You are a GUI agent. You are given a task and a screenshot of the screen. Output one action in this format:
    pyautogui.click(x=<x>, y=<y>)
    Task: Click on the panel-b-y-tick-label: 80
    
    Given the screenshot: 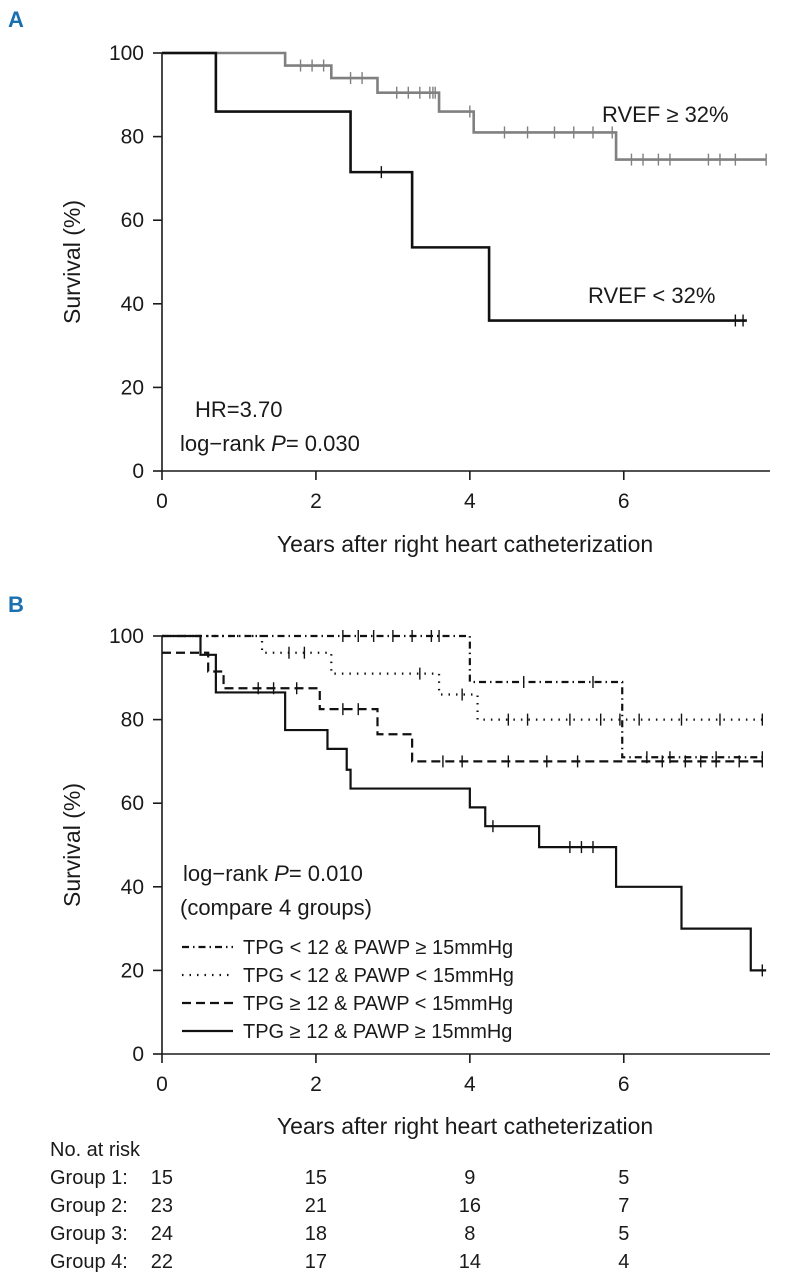 What is the action you would take?
    pyautogui.click(x=132, y=720)
    